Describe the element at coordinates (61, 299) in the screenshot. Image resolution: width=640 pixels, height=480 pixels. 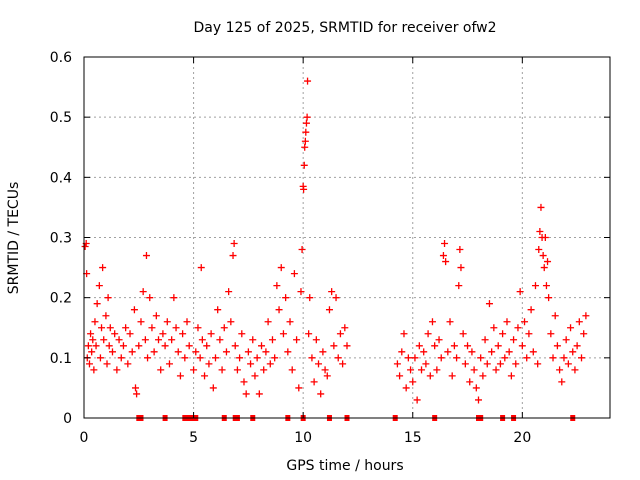
I see `y-tick-label: 0.2` at that location.